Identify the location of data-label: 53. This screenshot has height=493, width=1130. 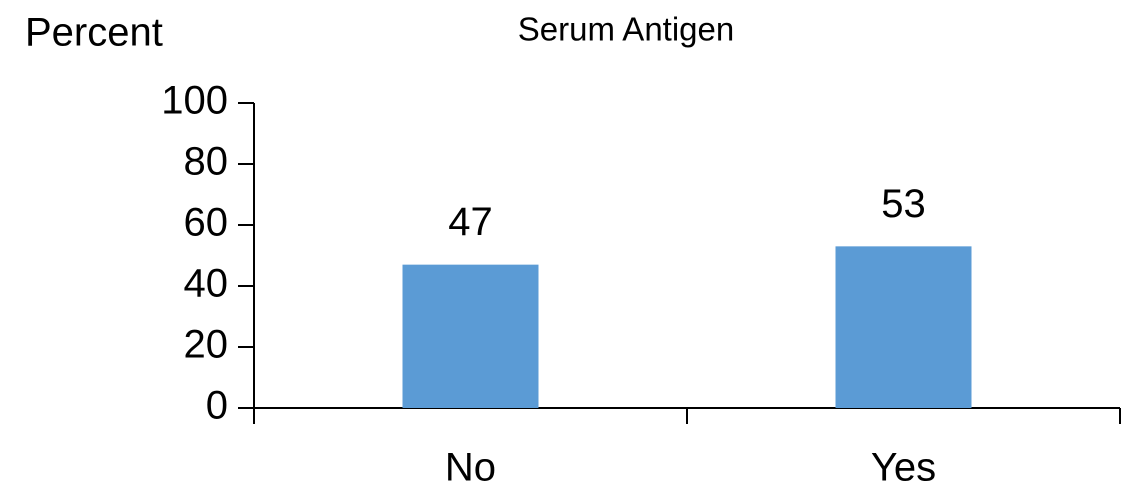
(903, 204).